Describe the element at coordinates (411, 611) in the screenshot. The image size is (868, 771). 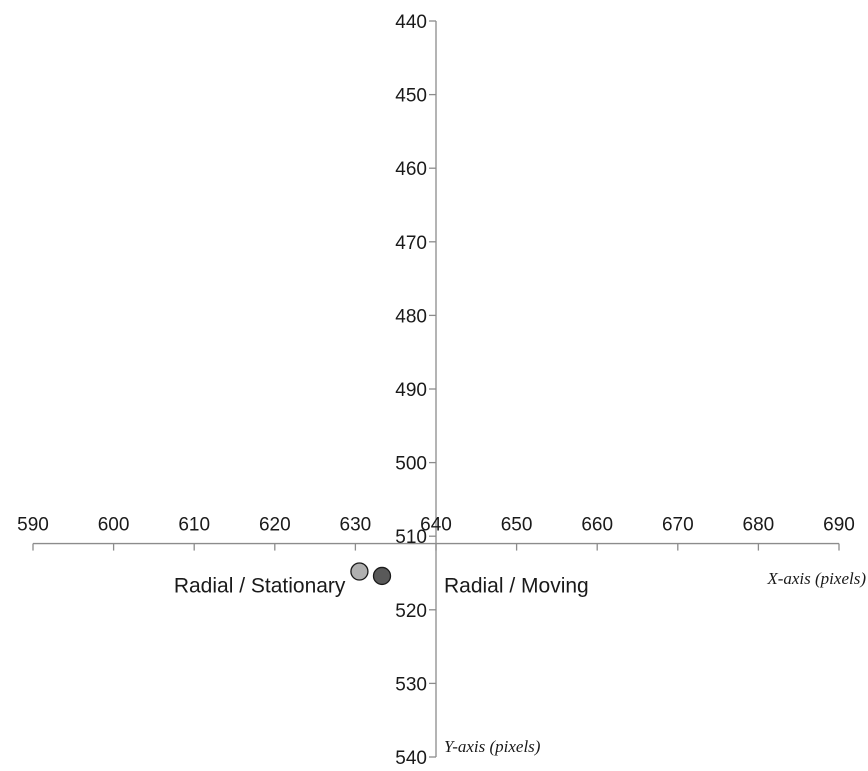
I see `y-tick-label: 520` at that location.